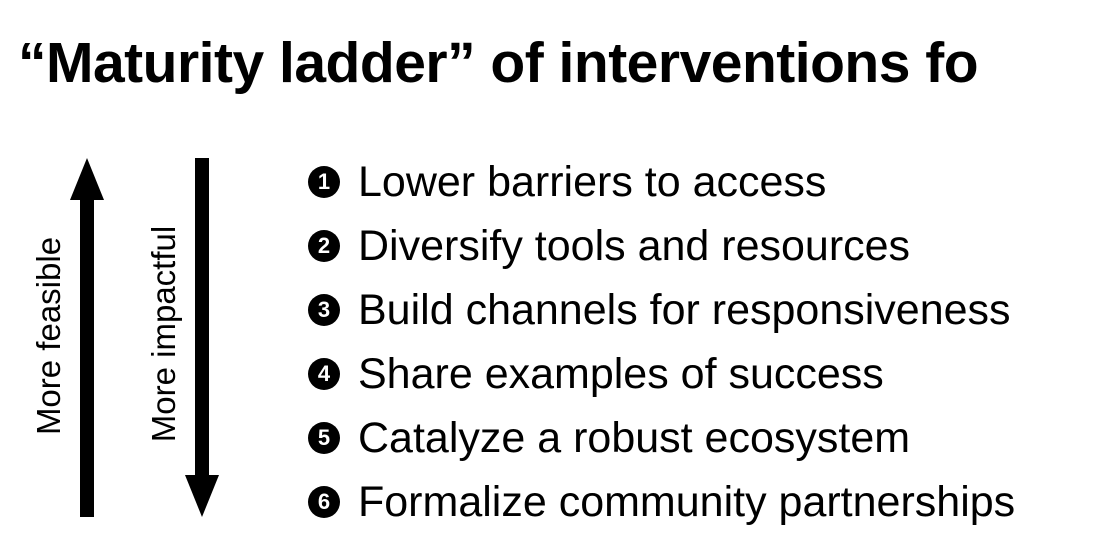 This screenshot has height=558, width=1116. What do you see at coordinates (324, 438) in the screenshot?
I see `step-number-badge: 5` at bounding box center [324, 438].